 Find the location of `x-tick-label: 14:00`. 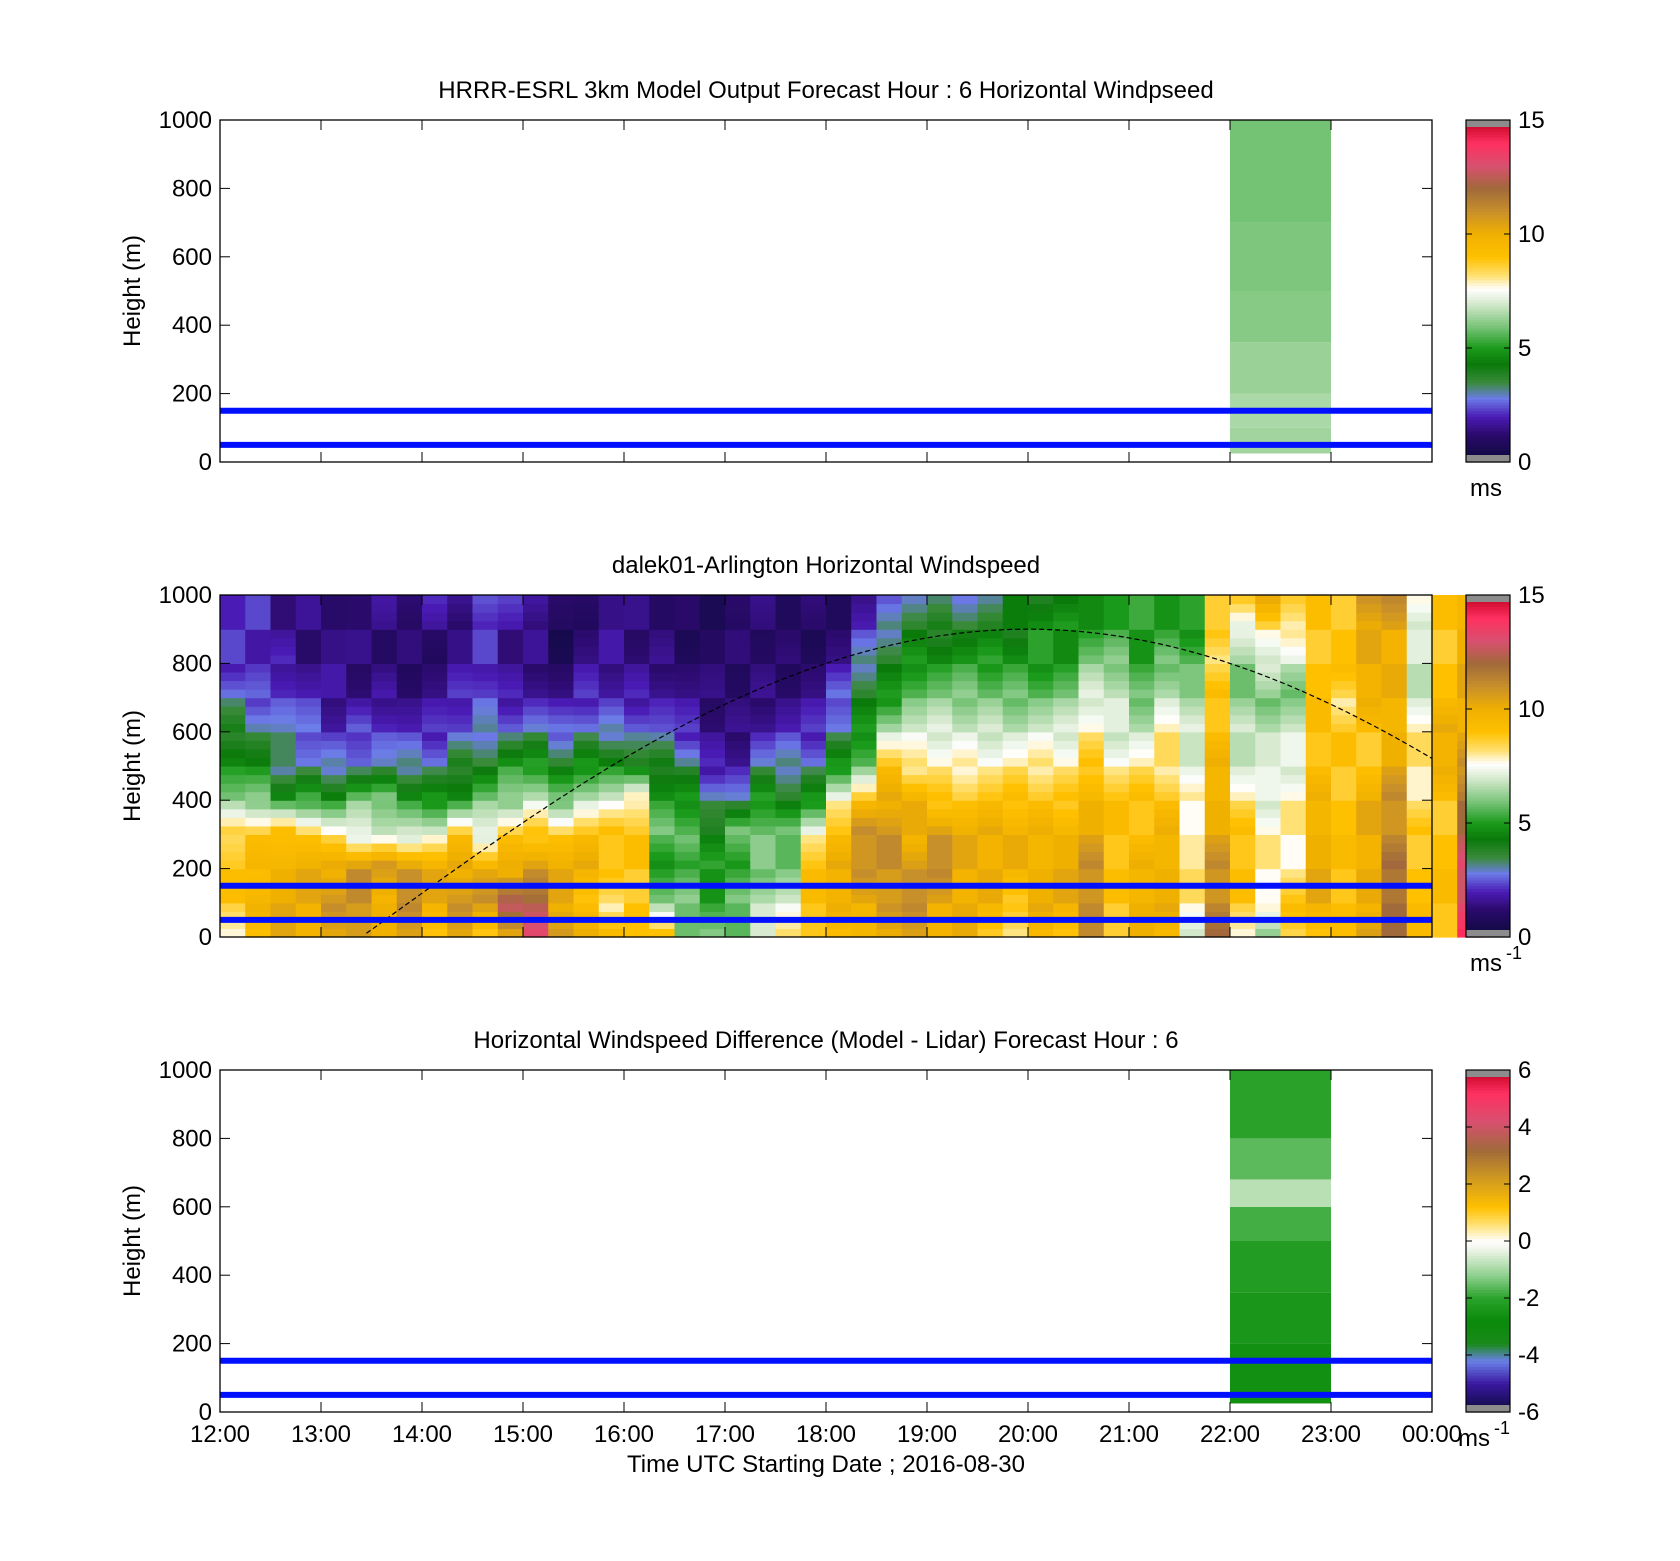

x-tick-label: 14:00 is located at coordinates (422, 1434).